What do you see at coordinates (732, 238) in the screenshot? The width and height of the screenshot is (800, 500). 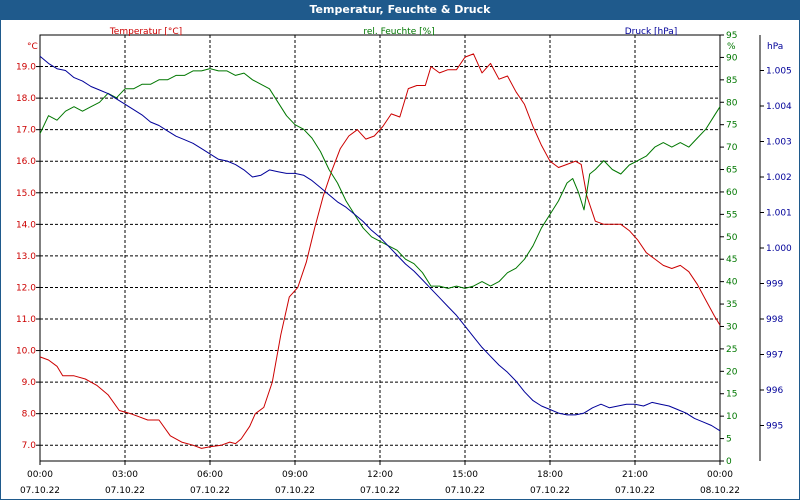 I see `hum-tick-label: 50` at bounding box center [732, 238].